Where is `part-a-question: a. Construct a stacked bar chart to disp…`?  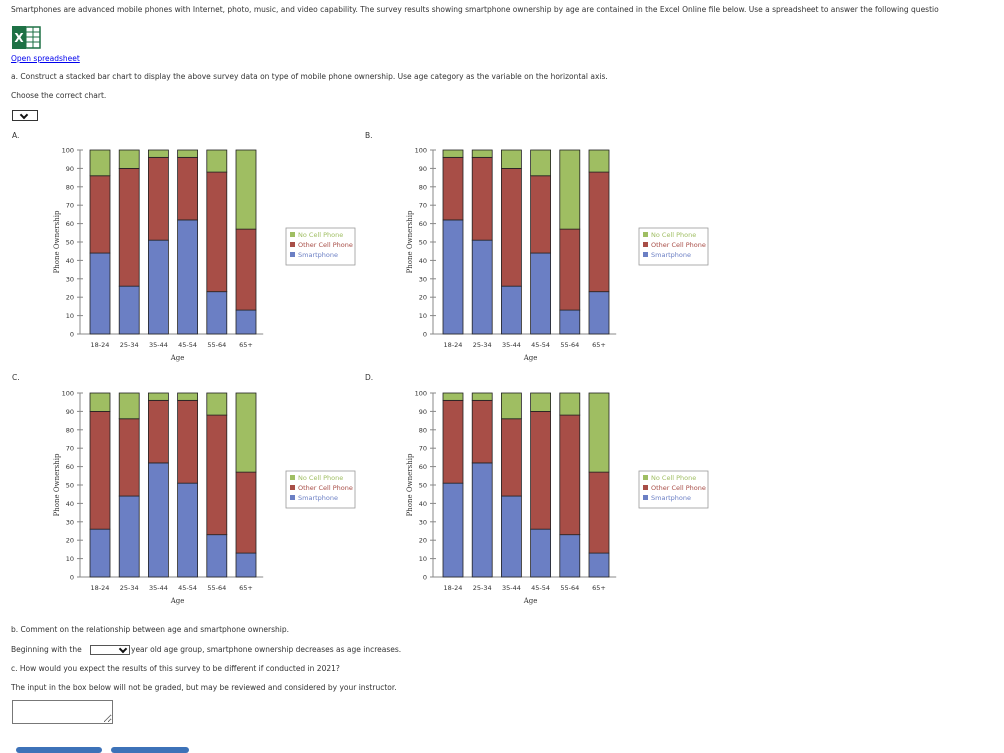 part-a-question: a. Construct a stacked bar chart to disp… is located at coordinates (309, 76).